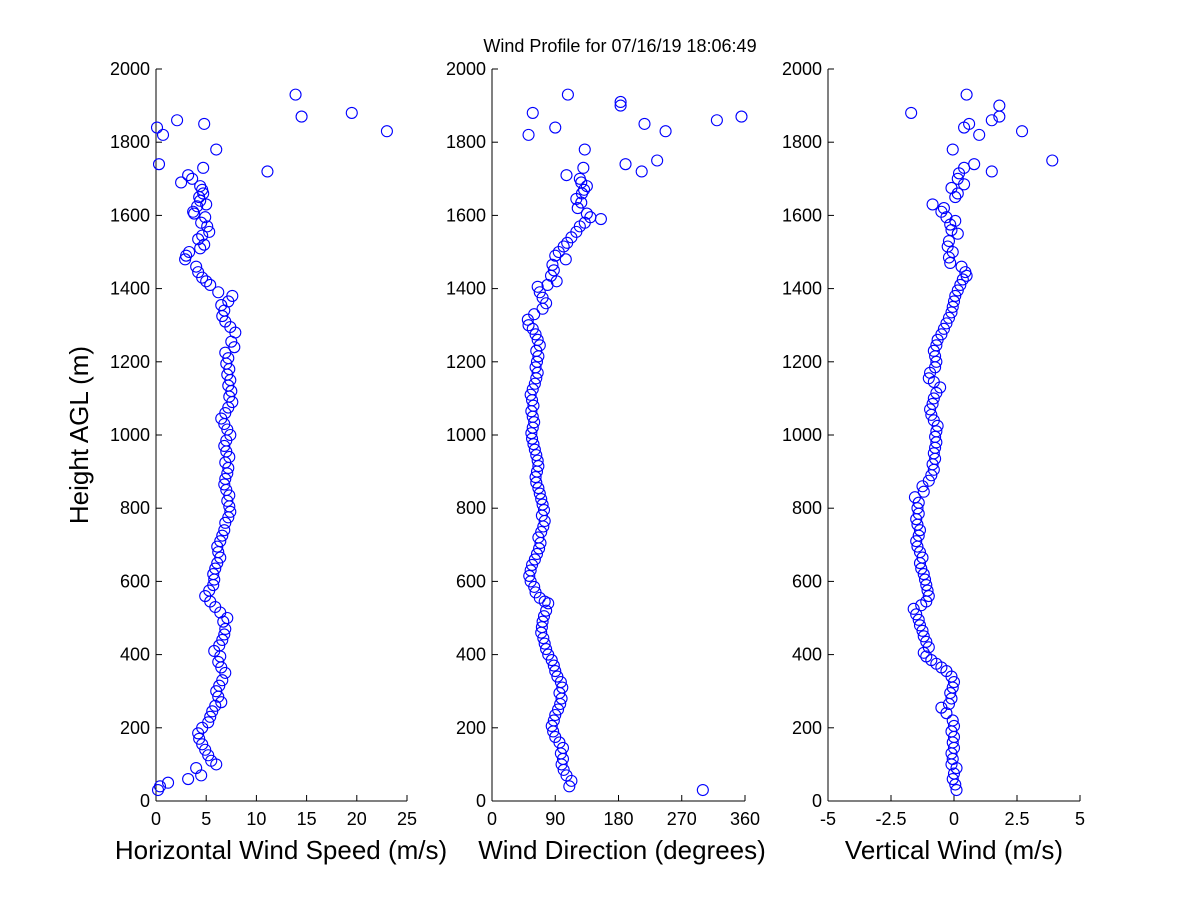 This screenshot has width=1200, height=900. Describe the element at coordinates (890, 819) in the screenshot. I see `x-tick-label: -2.5` at that location.